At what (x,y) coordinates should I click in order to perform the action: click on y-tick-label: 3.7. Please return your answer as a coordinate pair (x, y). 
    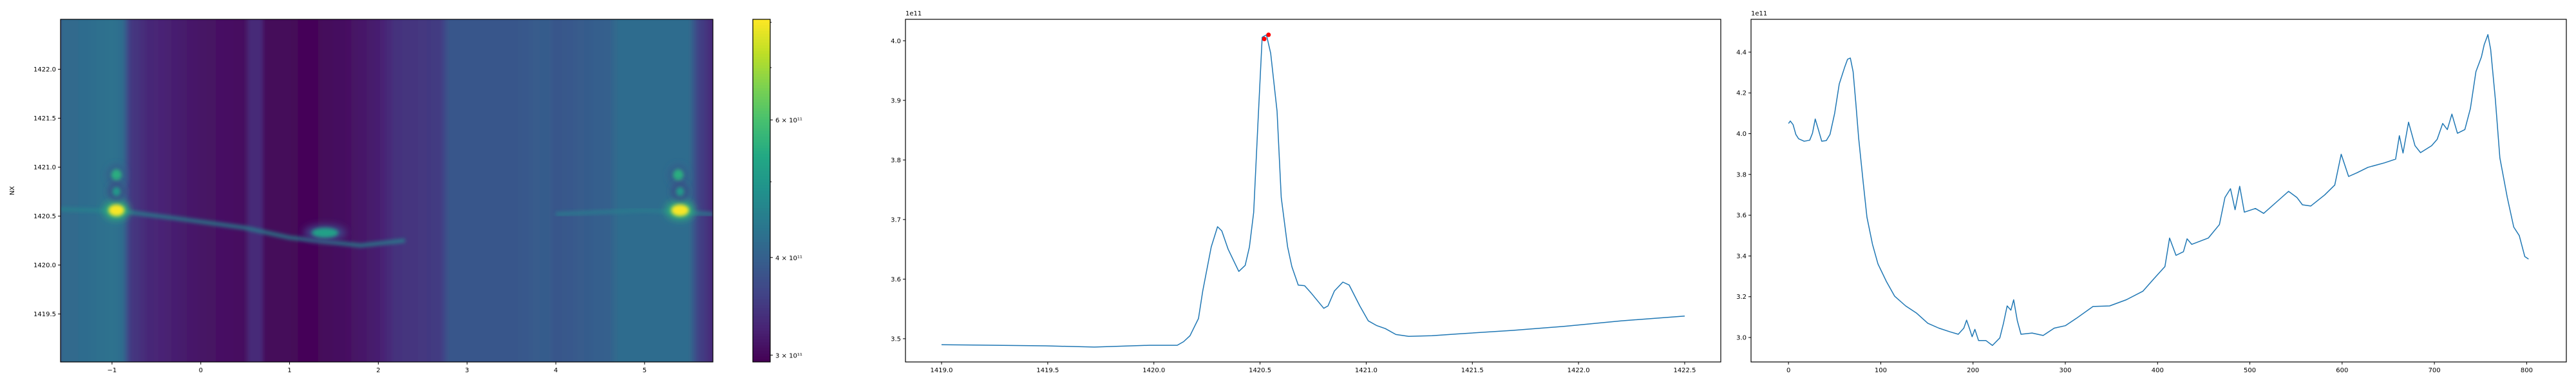
    Looking at the image, I should click on (896, 219).